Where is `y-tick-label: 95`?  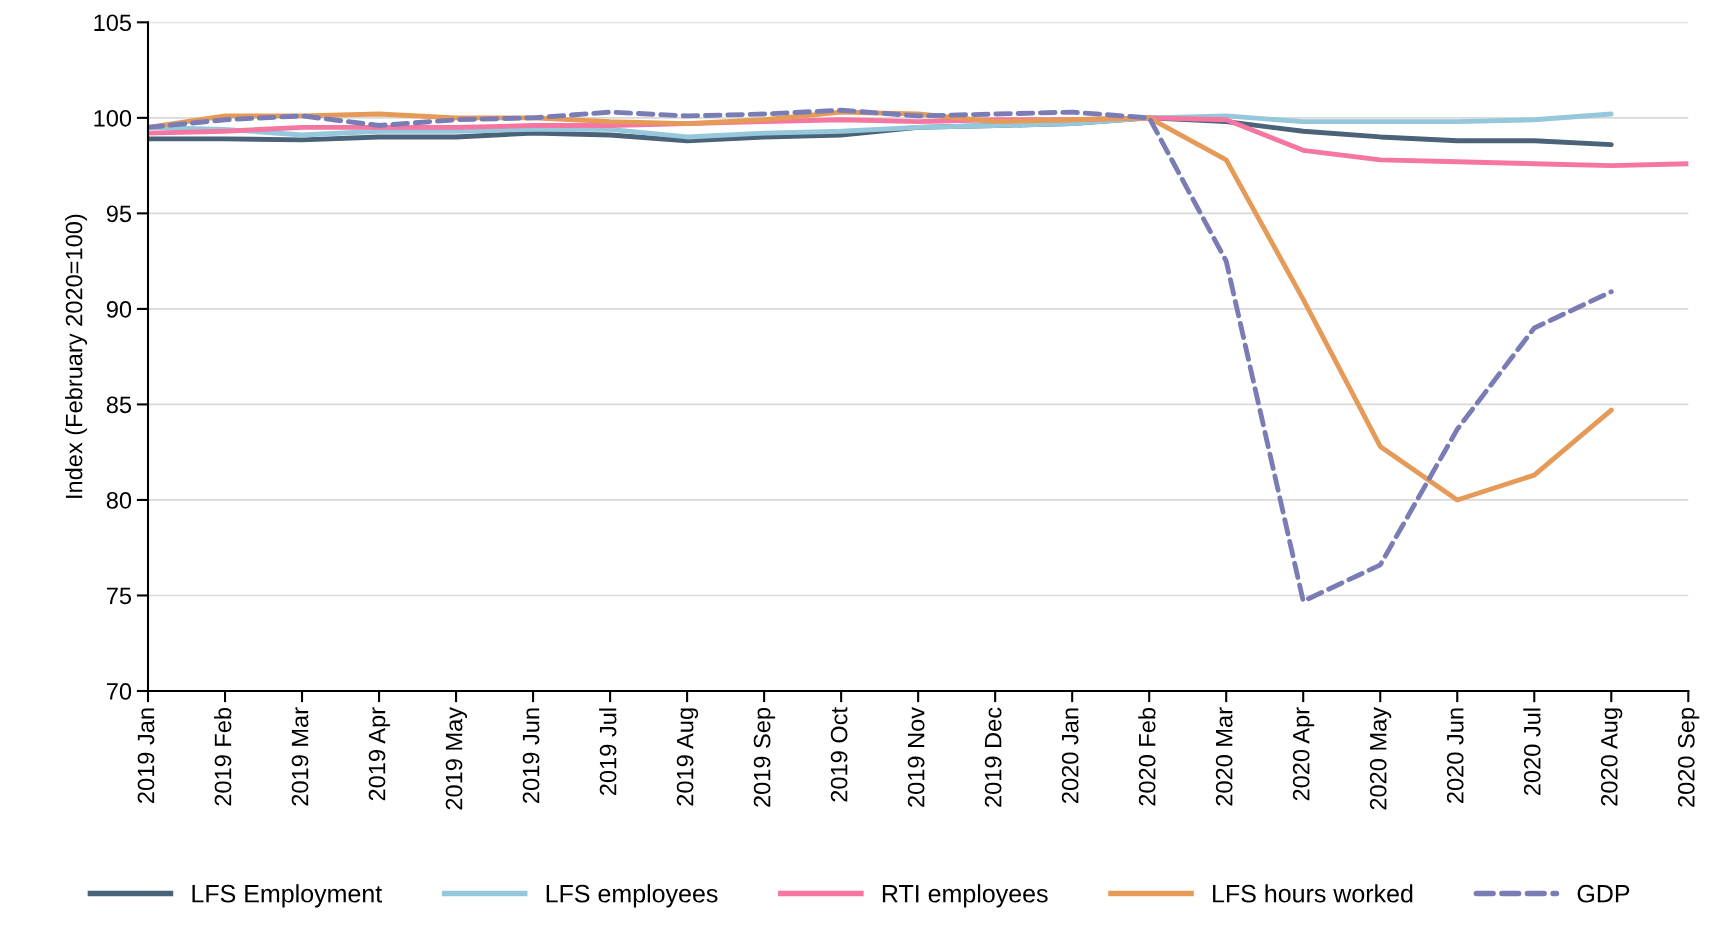
y-tick-label: 95 is located at coordinates (119, 214).